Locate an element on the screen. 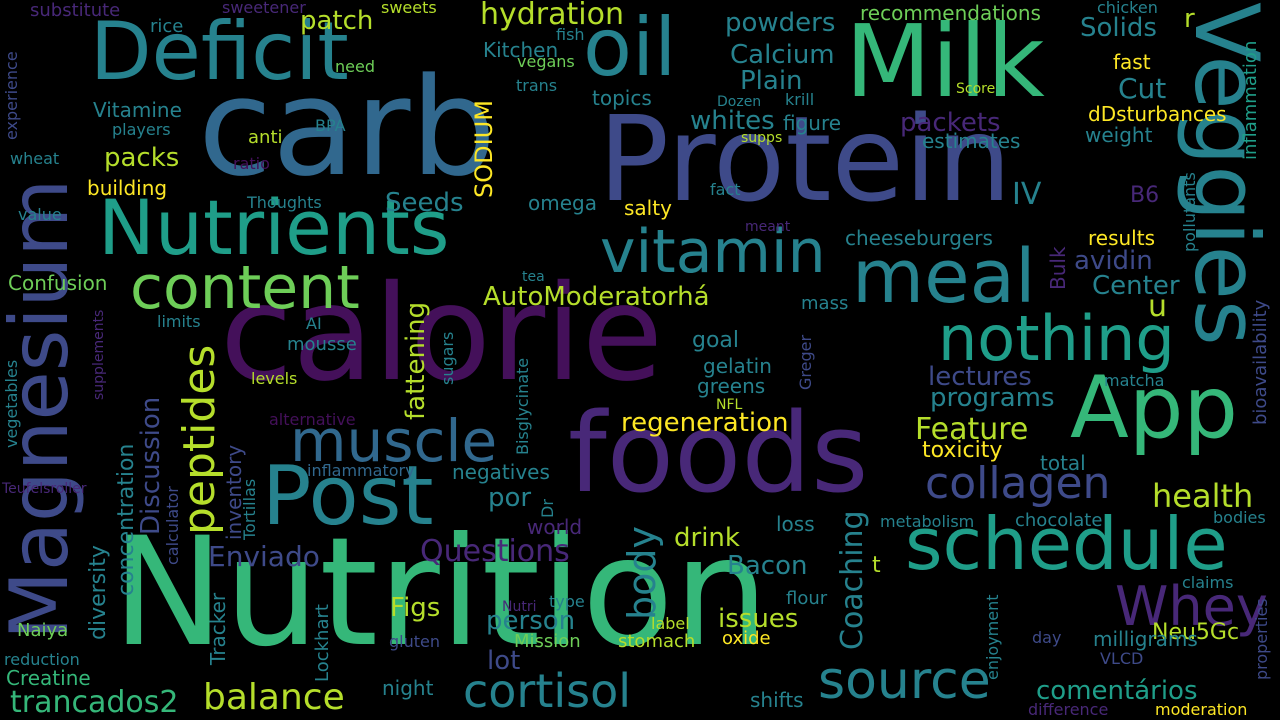 The width and height of the screenshot is (1280, 720). word-vitamin: vitamin is located at coordinates (713, 252).